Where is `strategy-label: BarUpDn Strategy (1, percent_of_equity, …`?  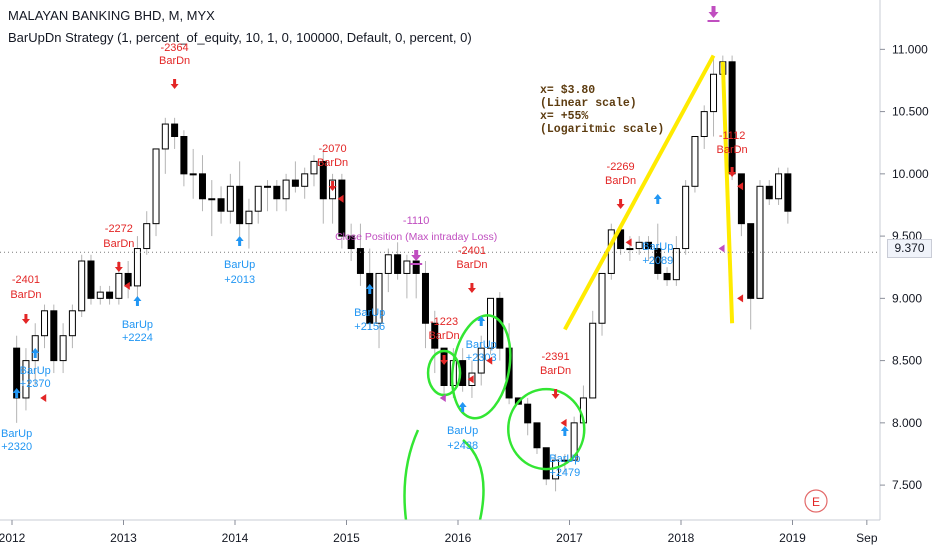
strategy-label: BarUpDn Strategy (1, percent_of_equity, … is located at coordinates (240, 37).